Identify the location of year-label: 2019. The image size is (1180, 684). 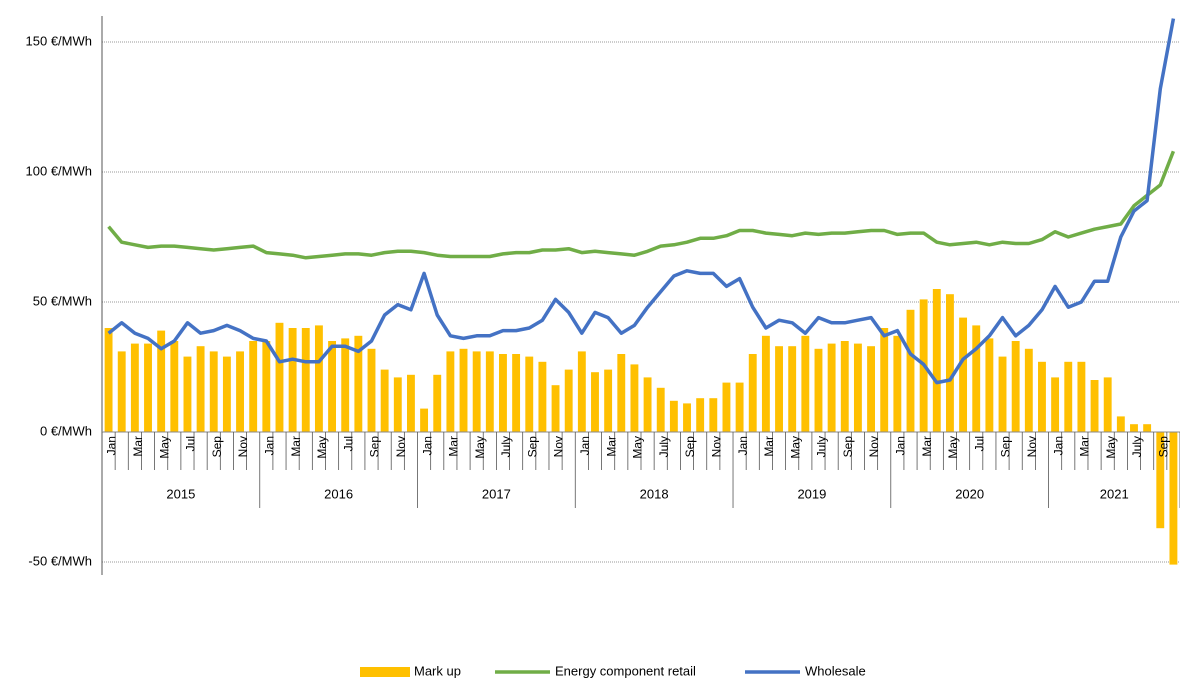
(811, 493).